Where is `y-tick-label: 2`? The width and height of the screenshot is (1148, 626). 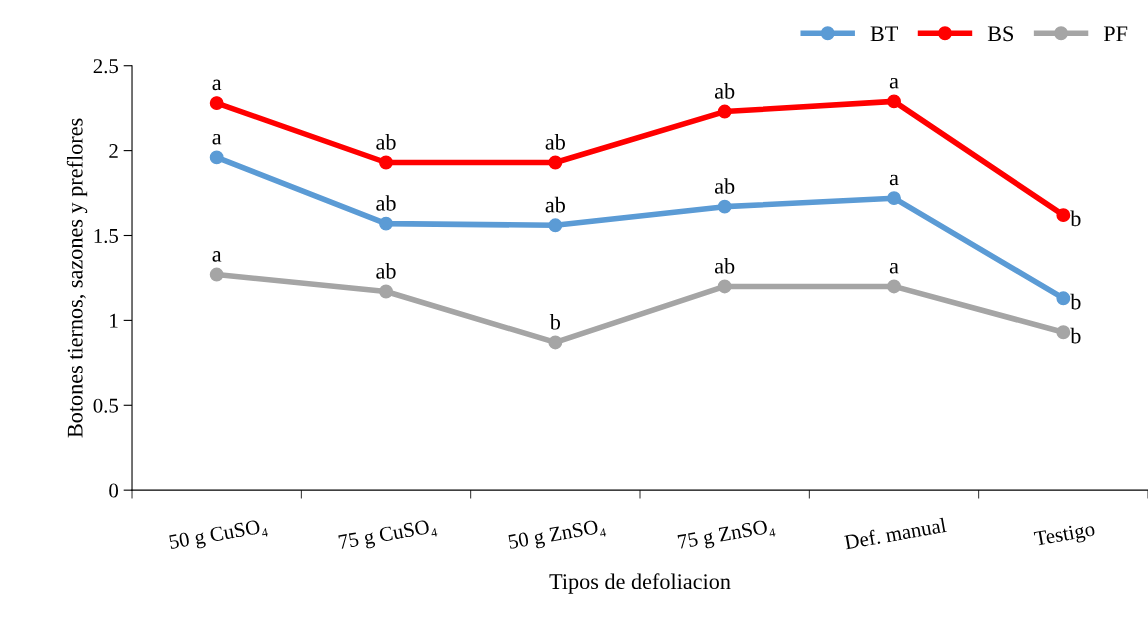
y-tick-label: 2 is located at coordinates (113, 151).